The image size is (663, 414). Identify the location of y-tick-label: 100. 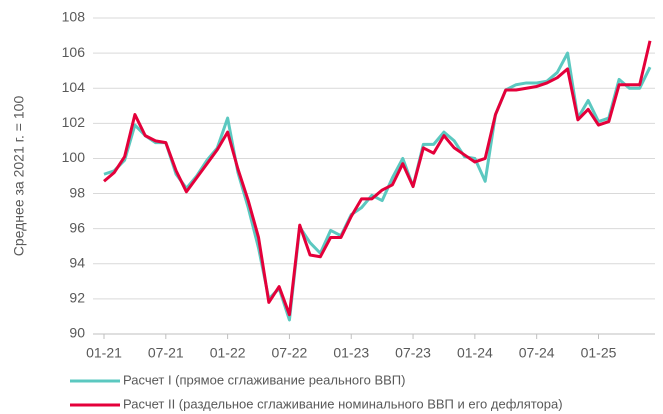
(74, 157).